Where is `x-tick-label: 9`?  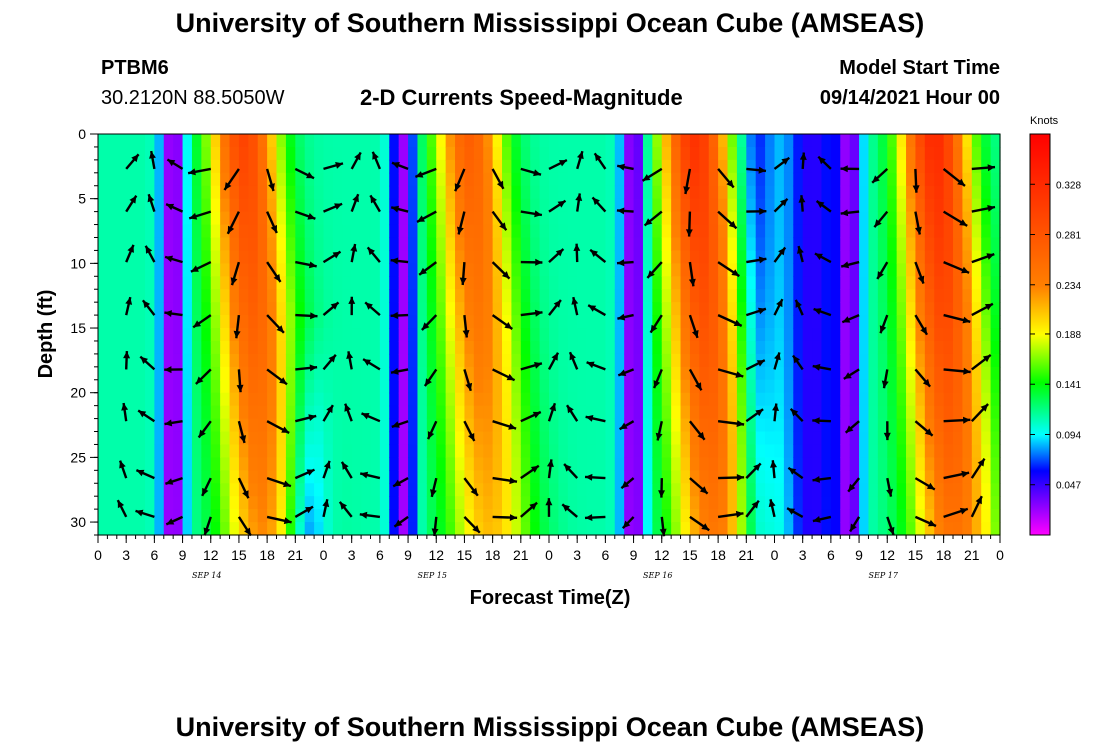 x-tick-label: 9 is located at coordinates (634, 555).